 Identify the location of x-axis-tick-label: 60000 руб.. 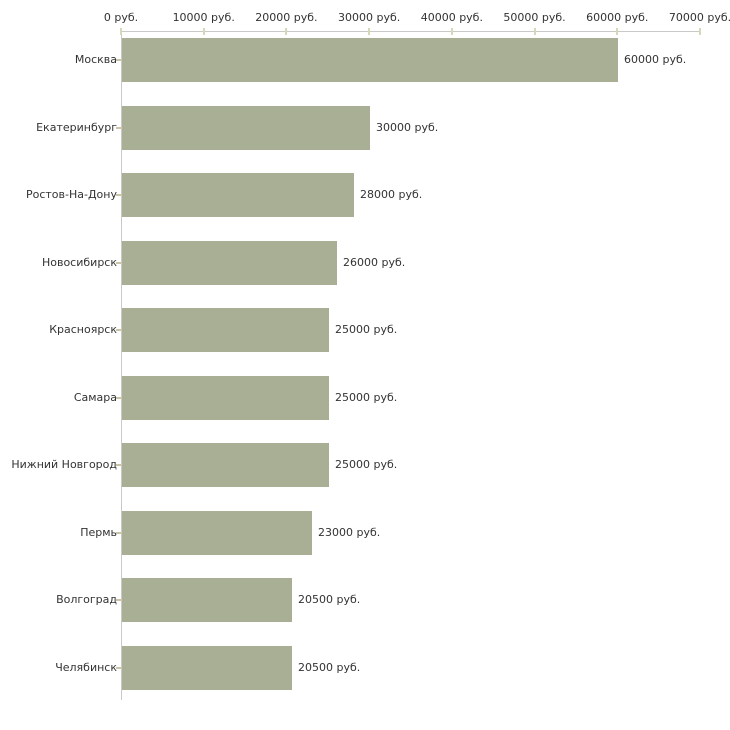
(617, 17).